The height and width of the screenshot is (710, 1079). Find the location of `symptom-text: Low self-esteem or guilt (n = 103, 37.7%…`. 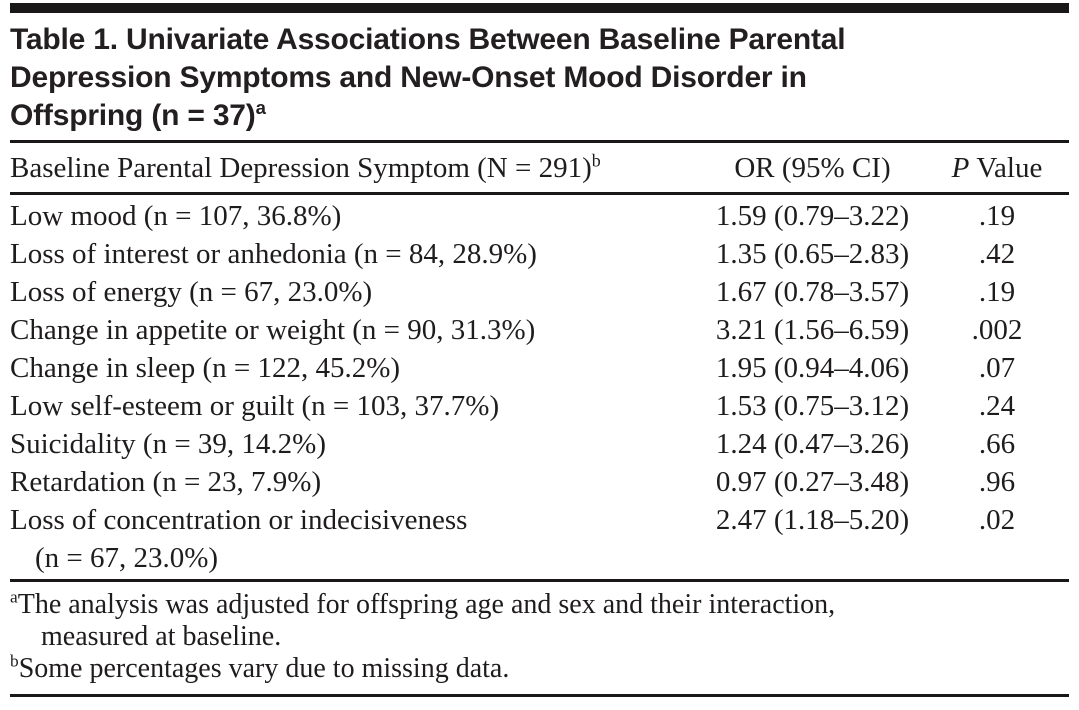

symptom-text: Low self-esteem or guilt (n = 103, 37.7%… is located at coordinates (255, 406).